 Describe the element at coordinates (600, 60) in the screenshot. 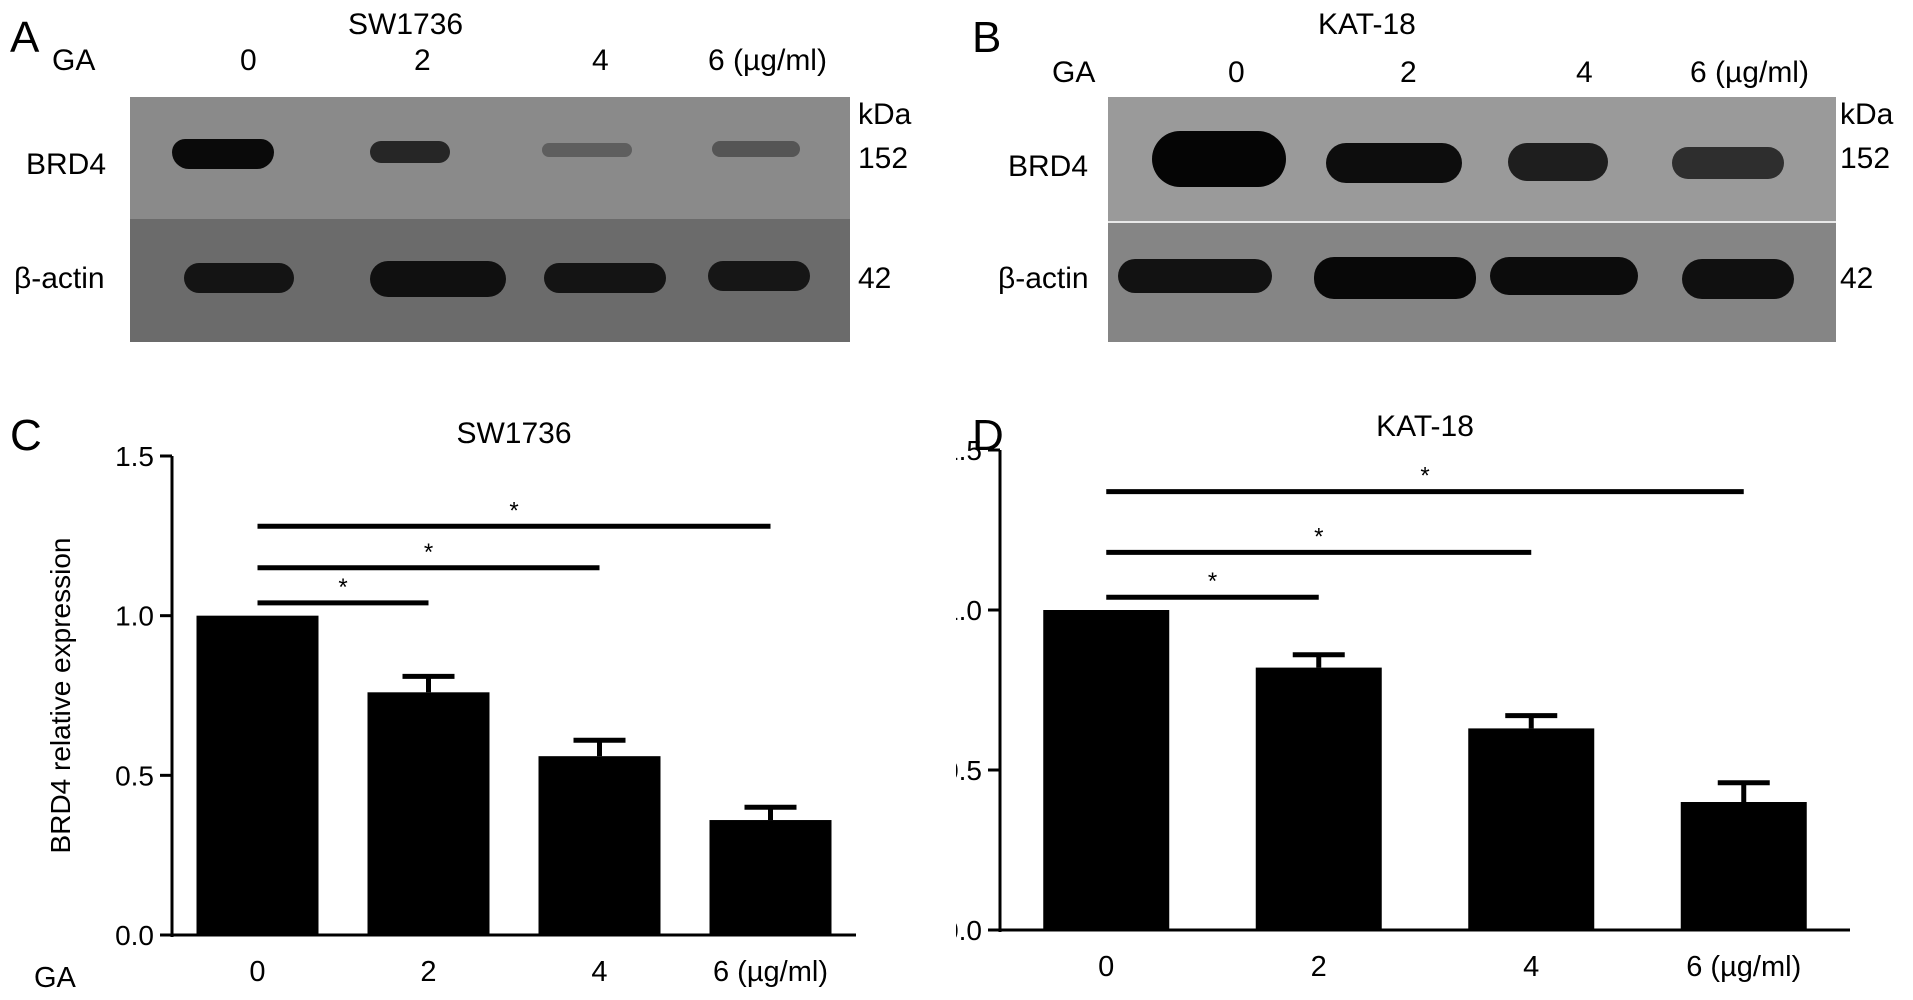

I see `lane-label-a-2: 4` at that location.